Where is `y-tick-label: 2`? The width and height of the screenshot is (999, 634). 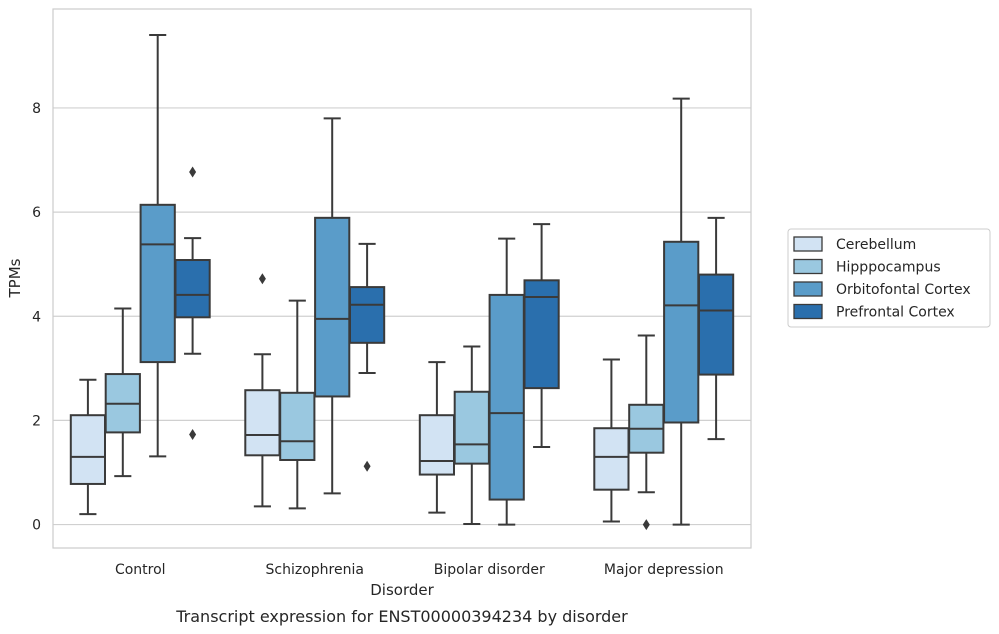 y-tick-label: 2 is located at coordinates (36, 421).